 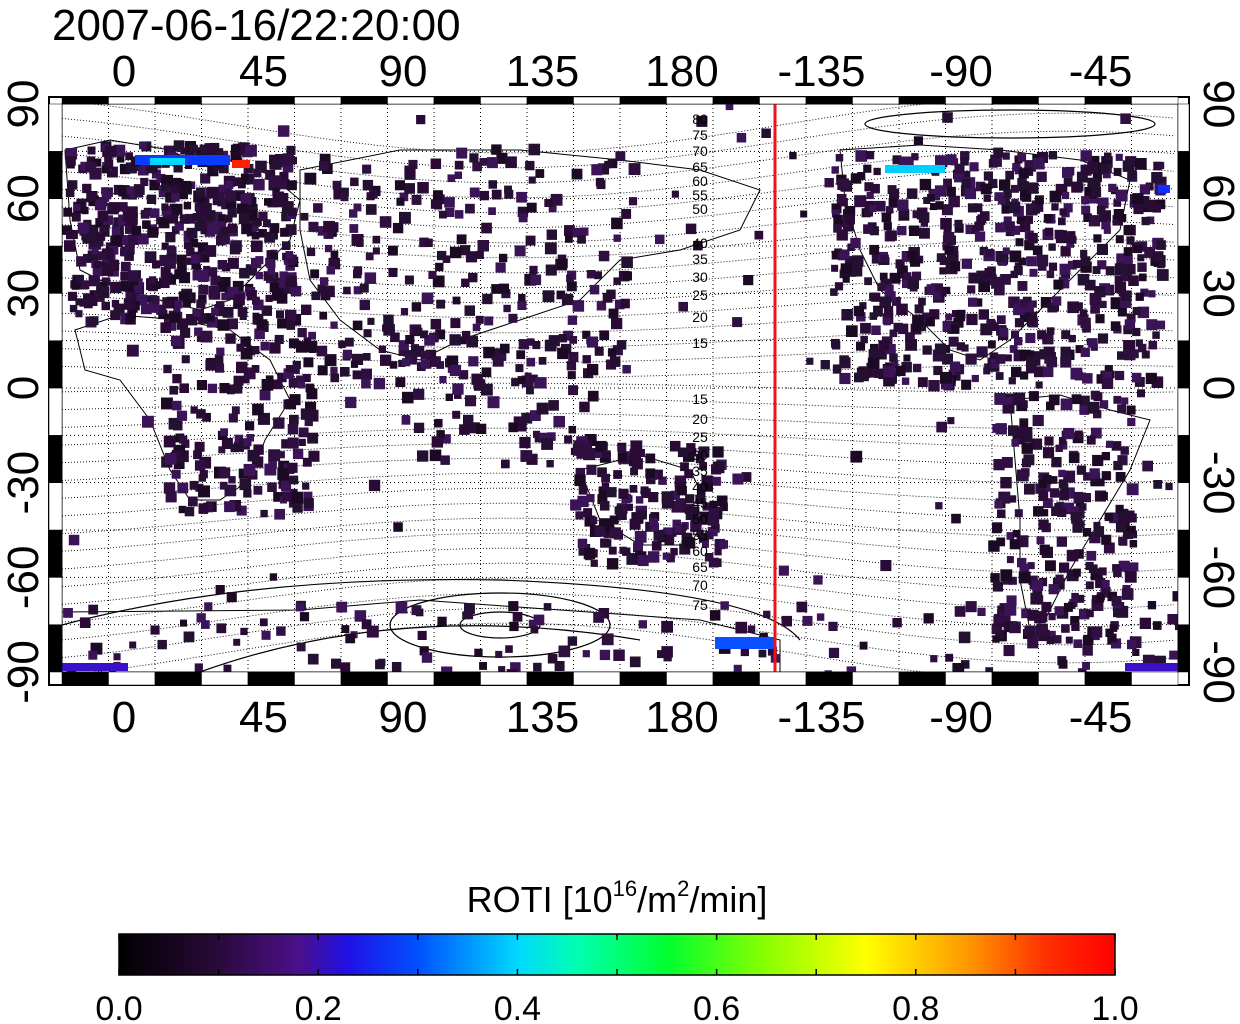 I want to click on map-title: 2007-06-16/22:20:00, so click(x=256, y=25).